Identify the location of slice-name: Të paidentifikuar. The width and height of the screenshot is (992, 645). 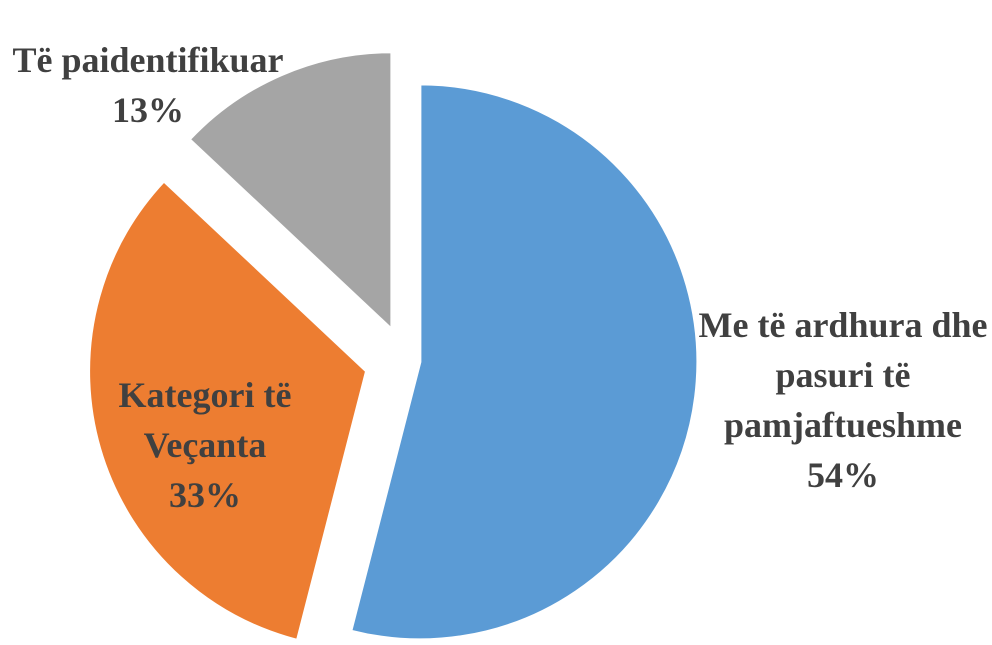
(148, 60).